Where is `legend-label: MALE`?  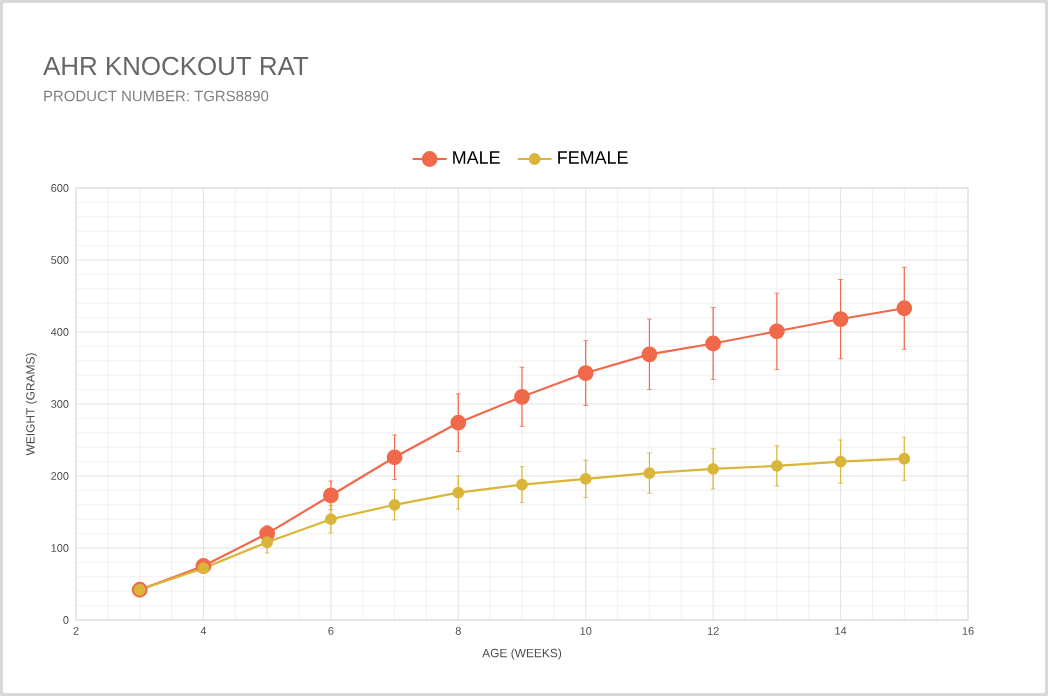 legend-label: MALE is located at coordinates (476, 157).